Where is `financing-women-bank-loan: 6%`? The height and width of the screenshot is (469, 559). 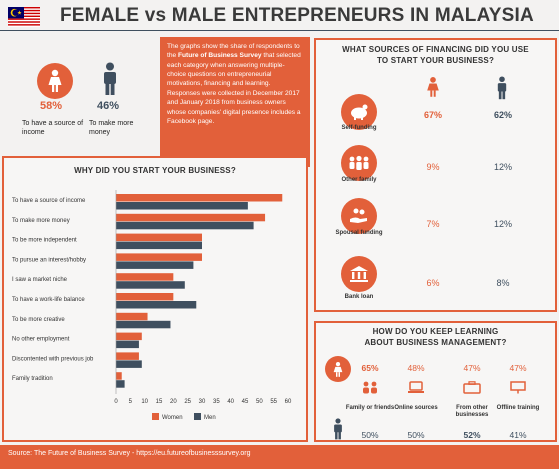
financing-women-bank-loan: 6% is located at coordinates (433, 283).